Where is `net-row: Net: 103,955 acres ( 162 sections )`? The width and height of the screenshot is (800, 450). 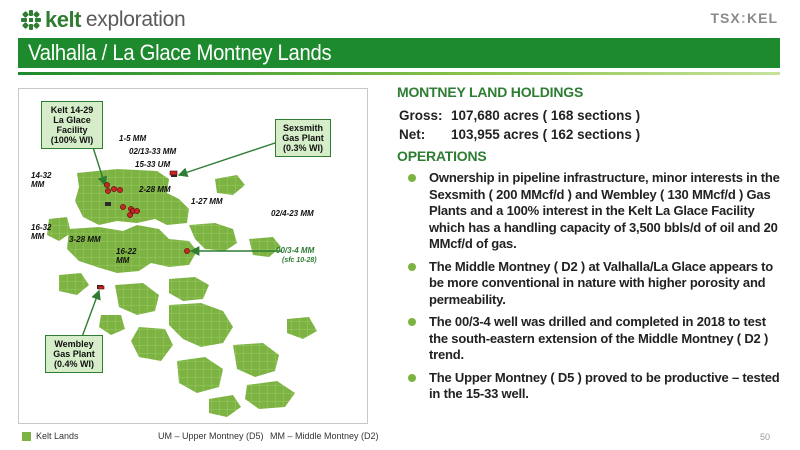 net-row: Net: 103,955 acres ( 162 sections ) is located at coordinates (590, 134).